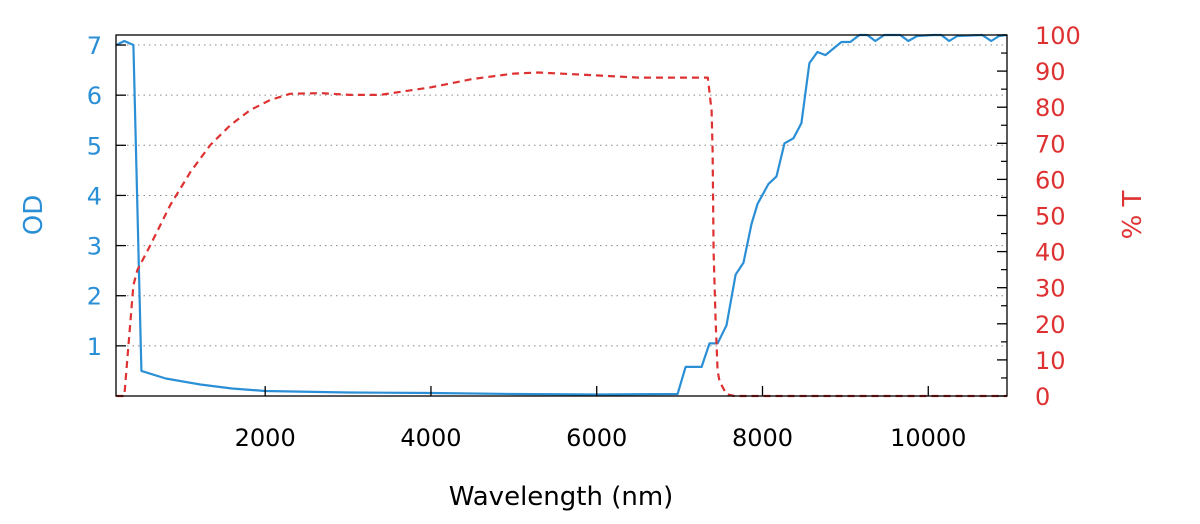 The width and height of the screenshot is (1200, 524). Describe the element at coordinates (1058, 36) in the screenshot. I see `y-right-tick-label: 100` at that location.